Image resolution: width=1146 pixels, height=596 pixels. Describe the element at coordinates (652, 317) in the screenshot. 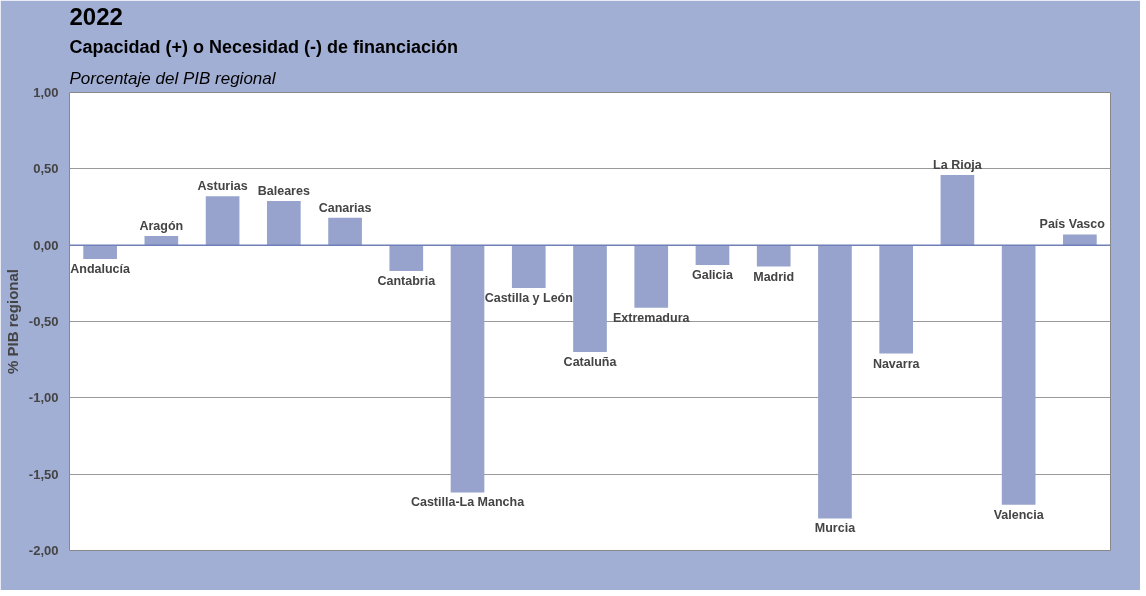

I see `x-tick-label: Extremadura` at that location.